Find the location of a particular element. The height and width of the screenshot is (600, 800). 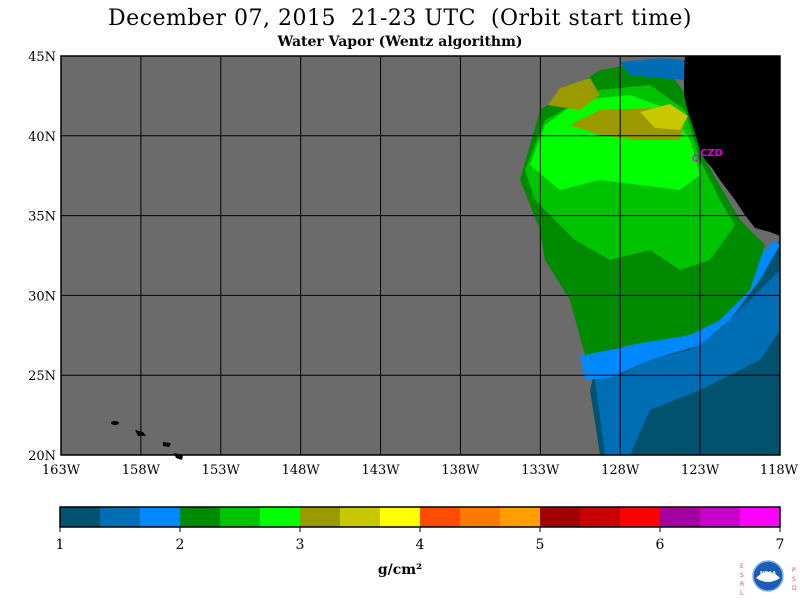

vapor-swath-mid-blue is located at coordinates (687, 362).